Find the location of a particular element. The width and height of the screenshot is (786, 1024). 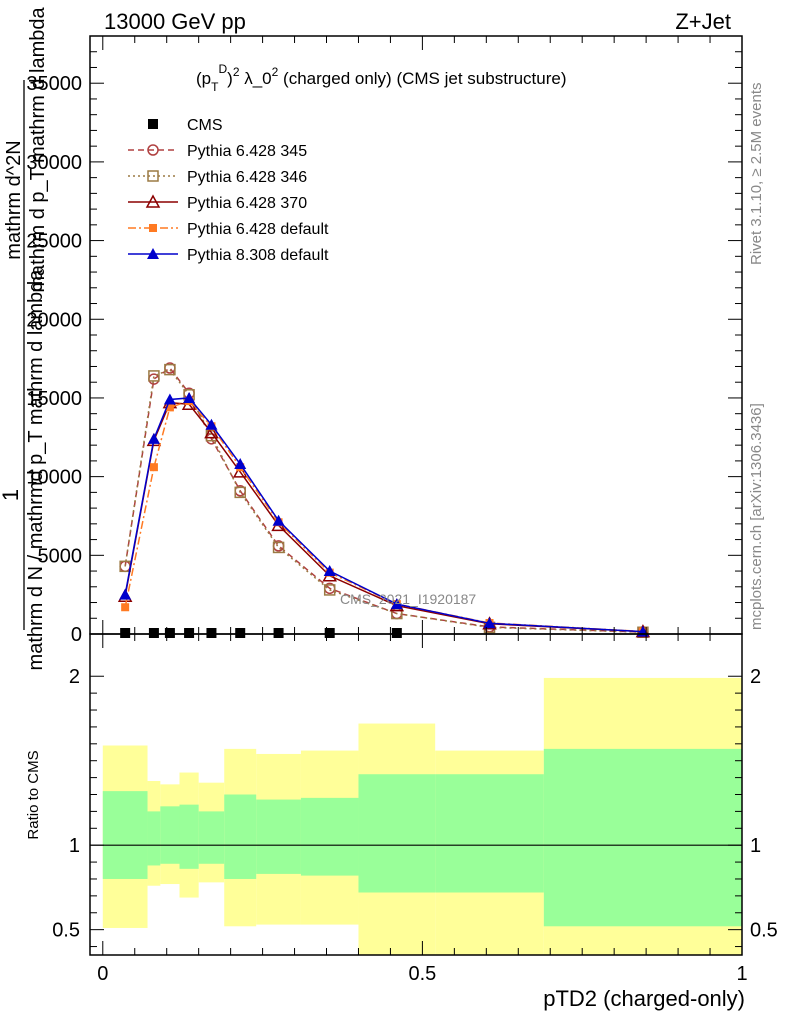

legend-label: Pythia 6.428 370 is located at coordinates (247, 203).